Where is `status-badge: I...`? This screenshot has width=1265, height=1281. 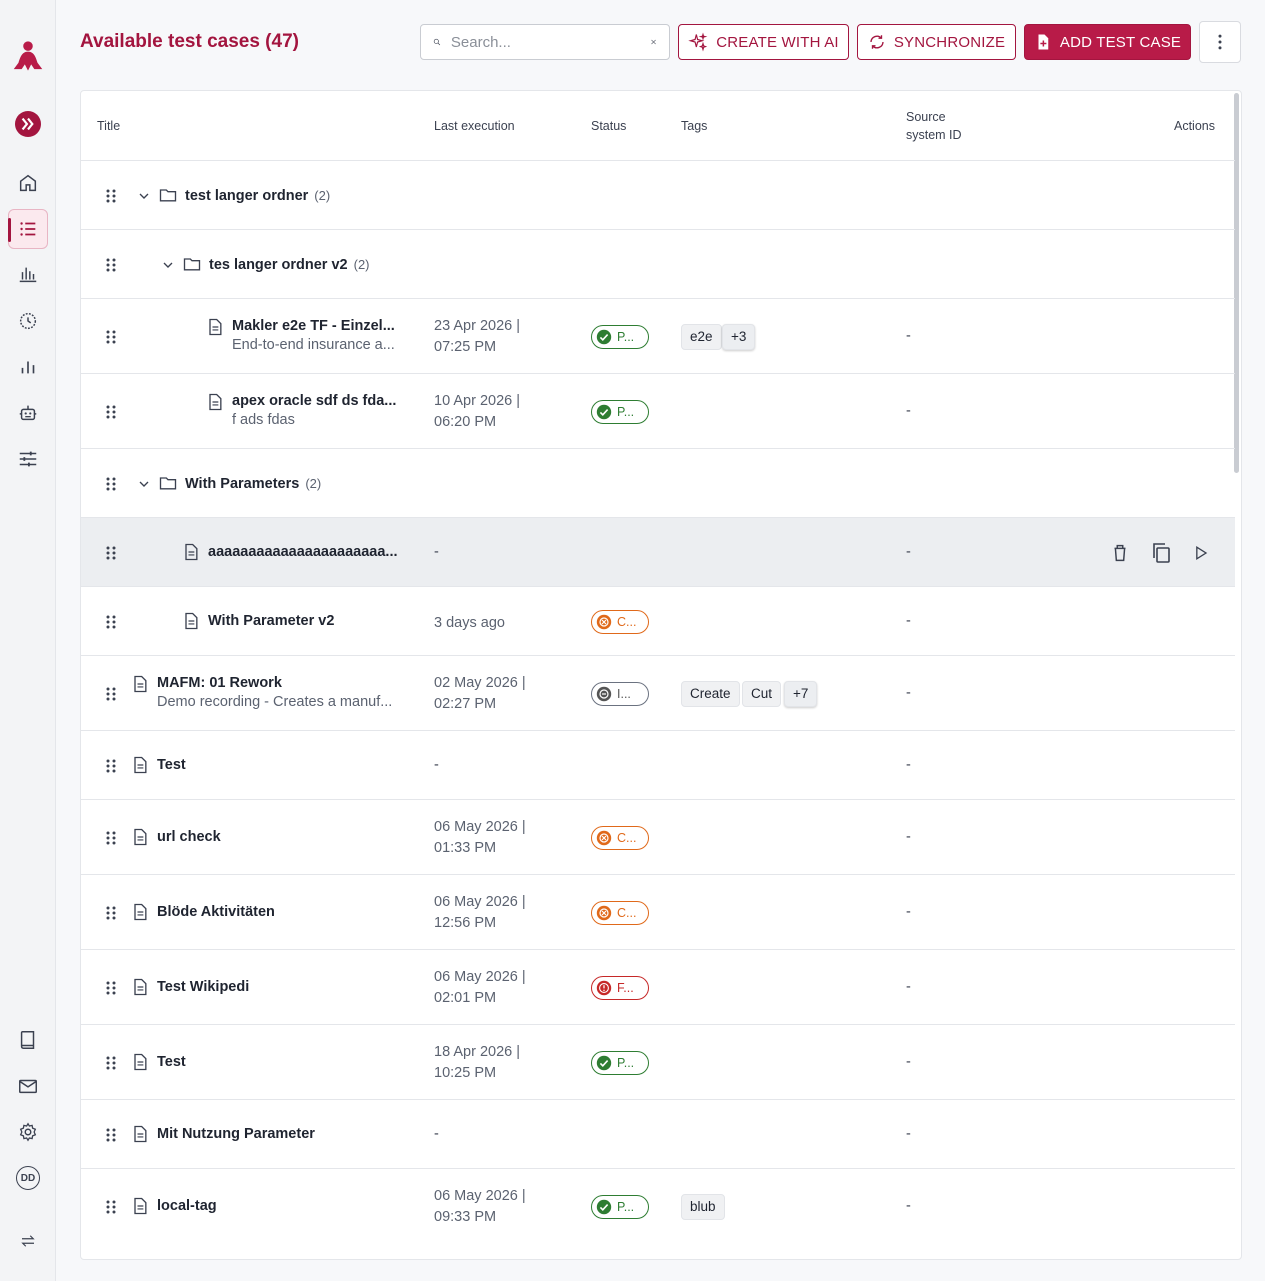
status-badge: I... is located at coordinates (620, 693).